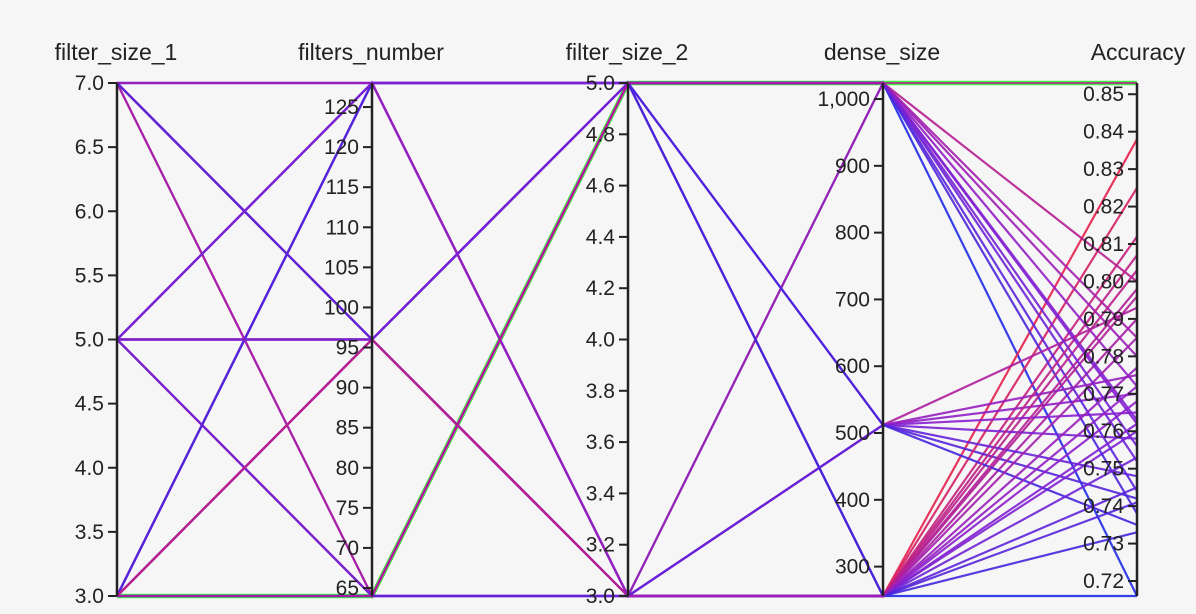 The width and height of the screenshot is (1196, 614). Describe the element at coordinates (347, 468) in the screenshot. I see `tick-label: 80` at that location.